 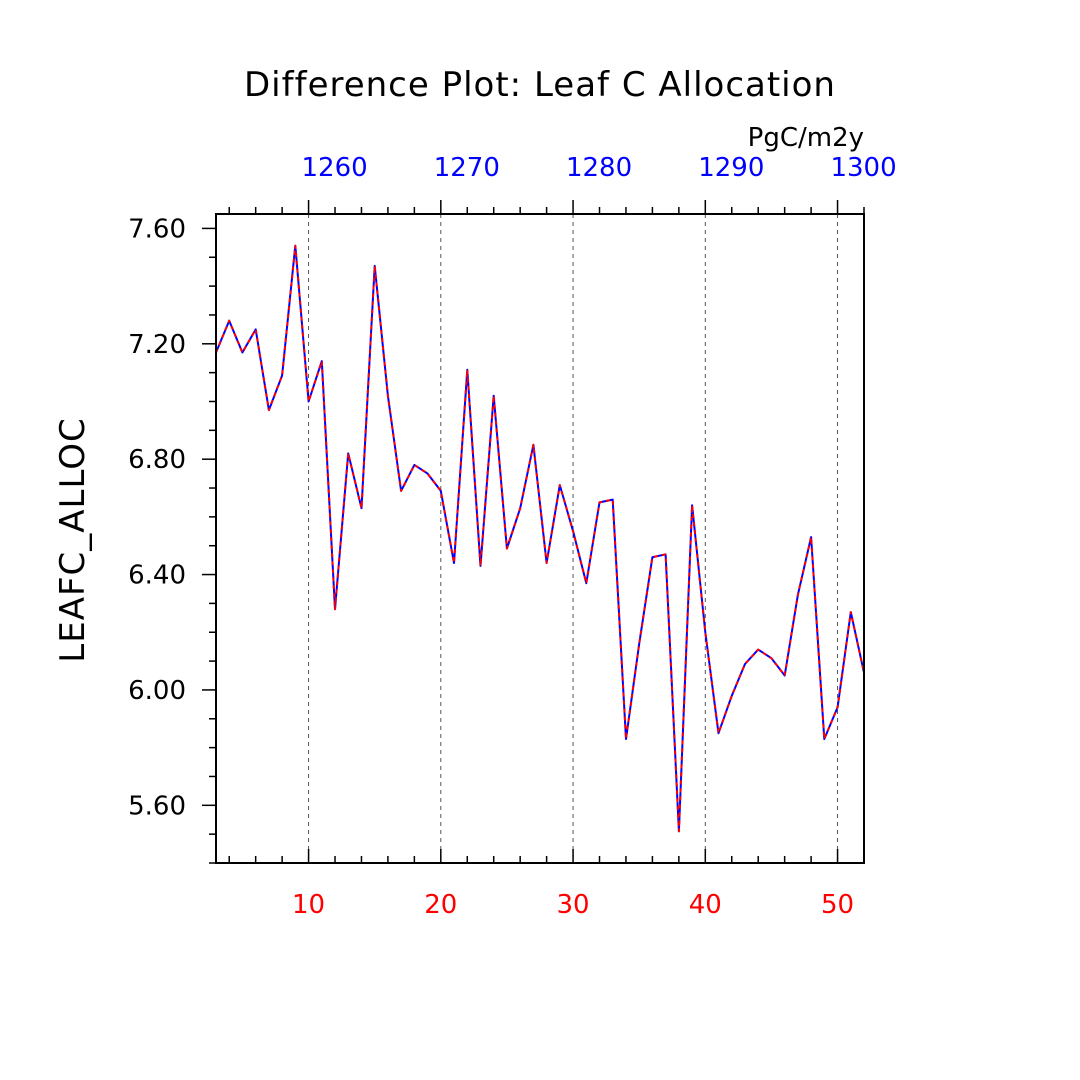 What do you see at coordinates (705, 905) in the screenshot?
I see `x-tick-label-bottom: 40` at bounding box center [705, 905].